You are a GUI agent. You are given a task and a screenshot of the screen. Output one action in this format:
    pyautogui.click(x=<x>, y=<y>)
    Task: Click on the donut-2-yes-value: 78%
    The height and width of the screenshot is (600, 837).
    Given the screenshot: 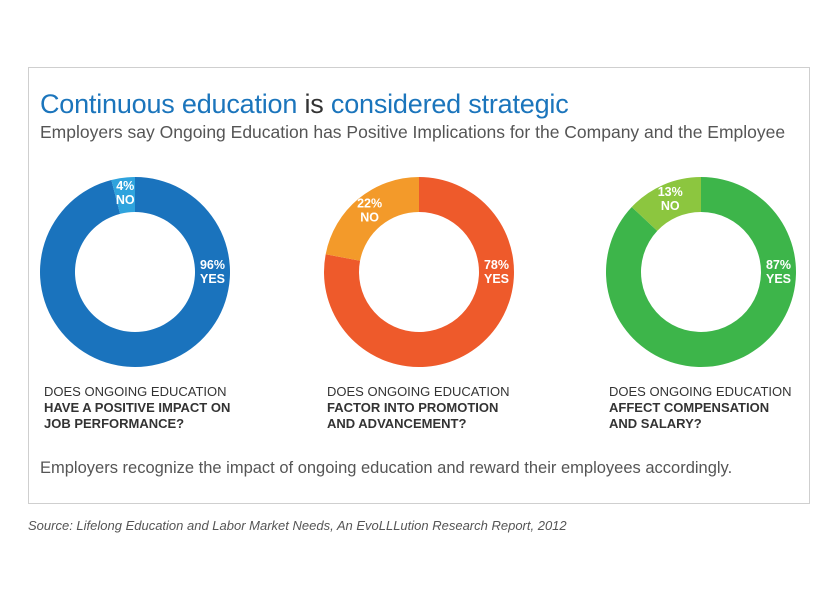 What is the action you would take?
    pyautogui.click(x=496, y=265)
    